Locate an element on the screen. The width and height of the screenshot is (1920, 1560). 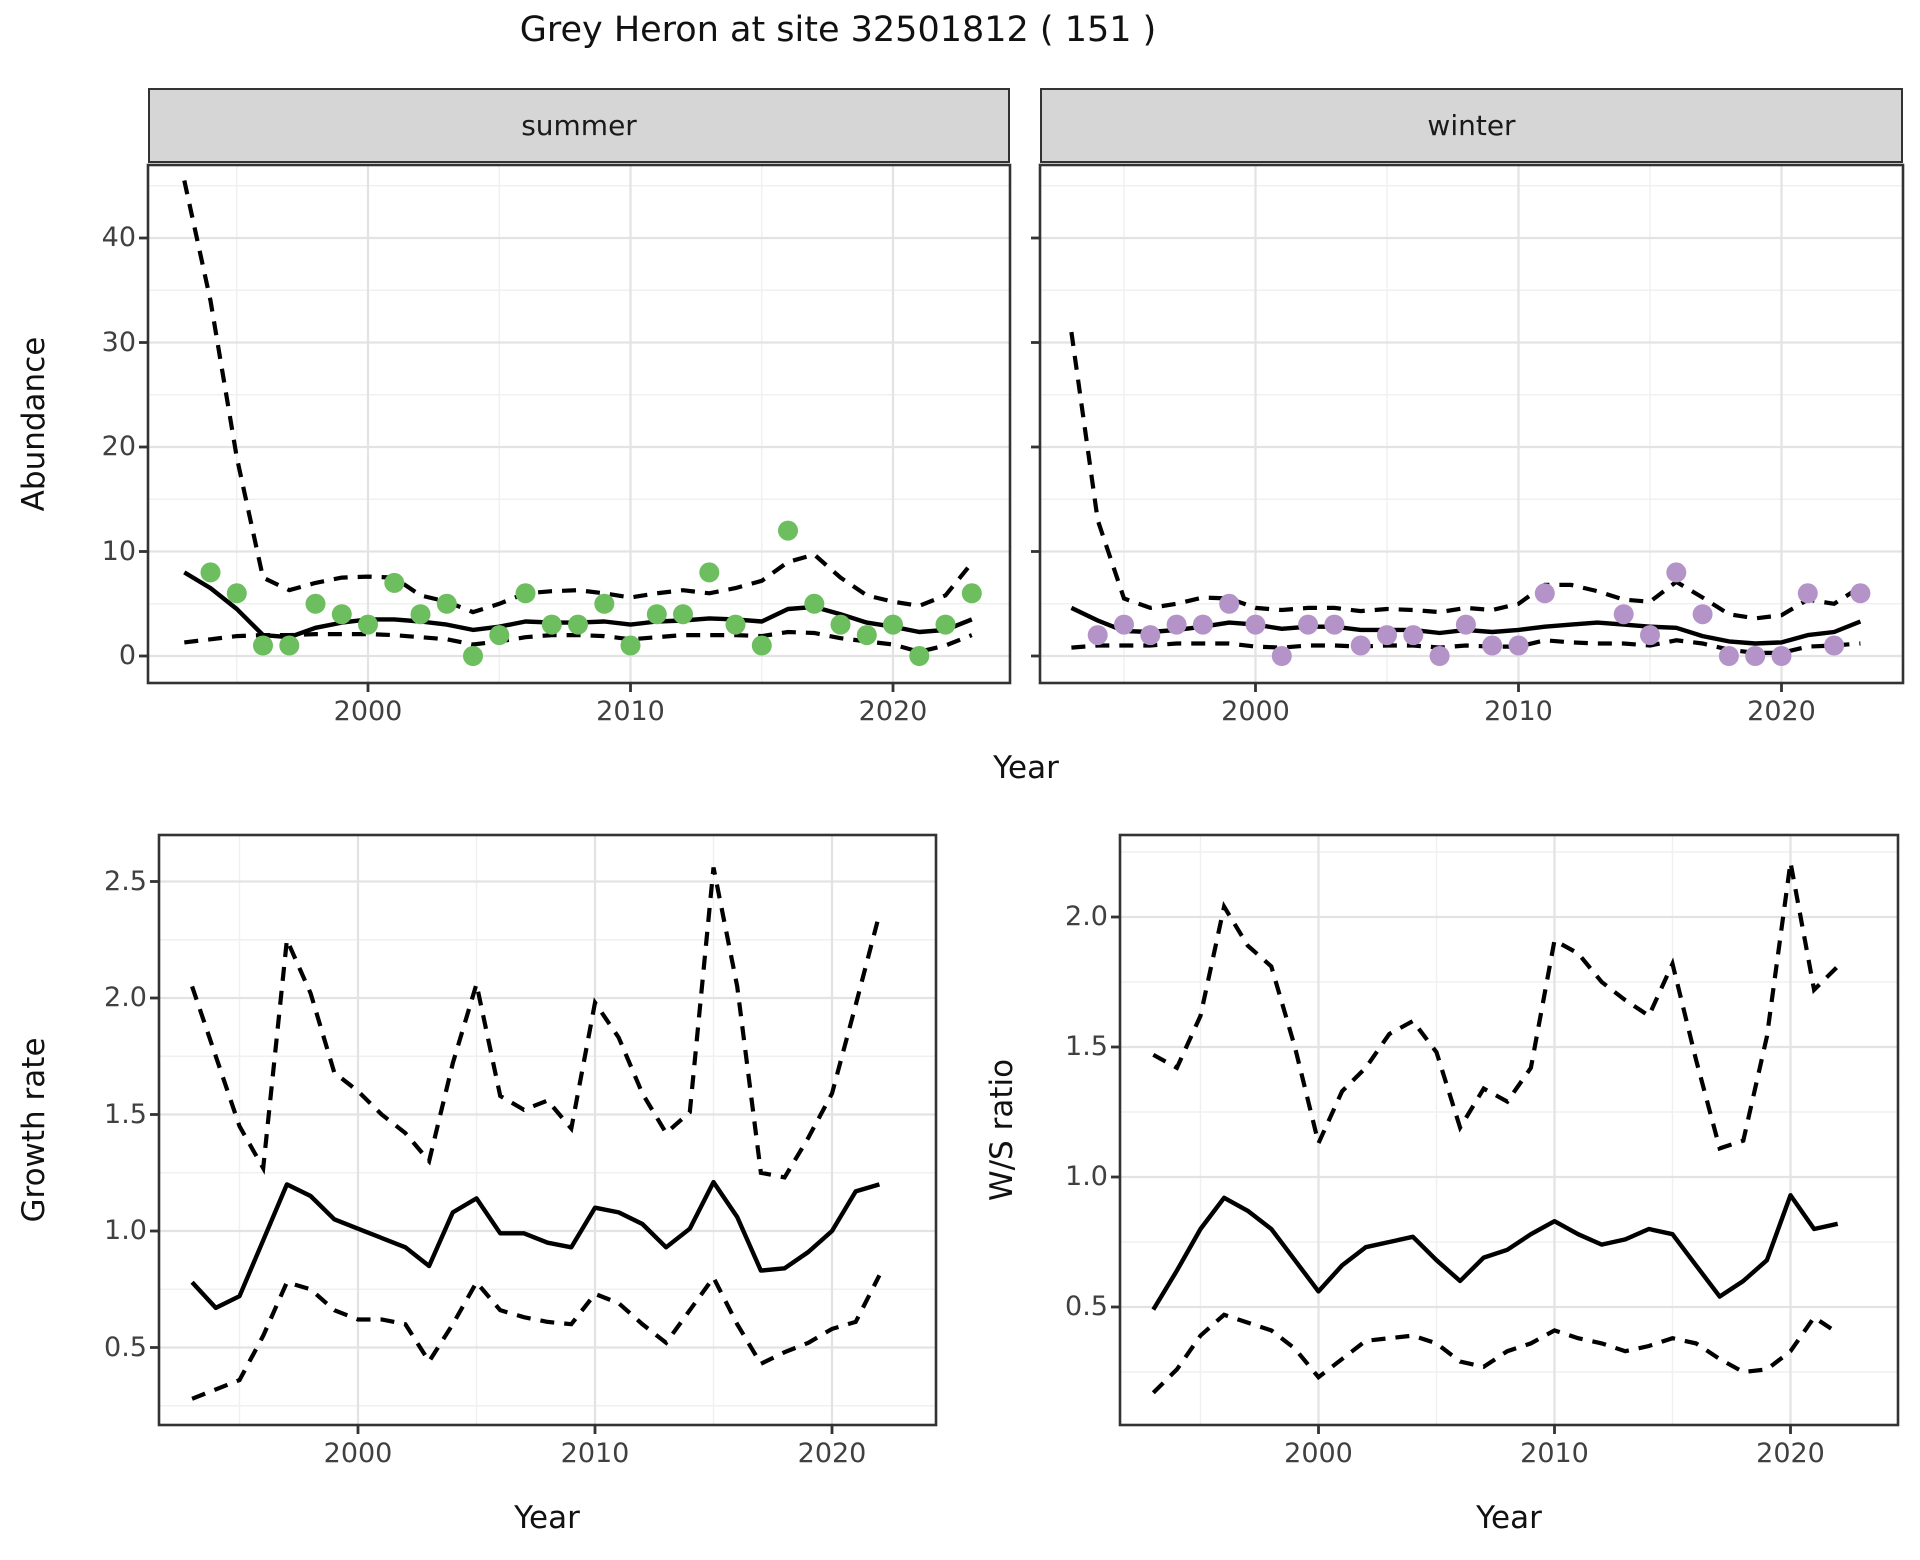
facet-strip-summer: summer is located at coordinates (579, 125).